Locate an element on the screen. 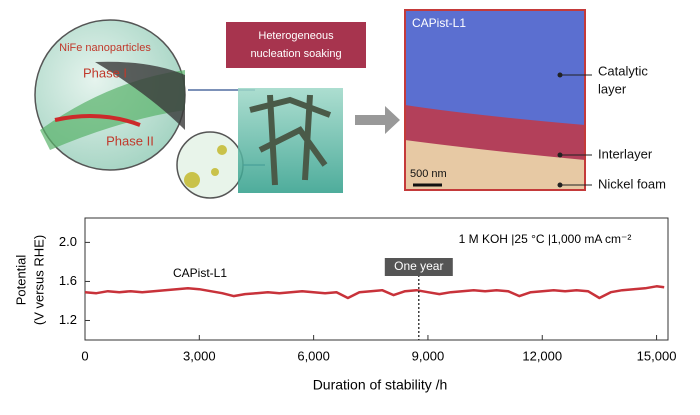  soaking-box is located at coordinates (296, 45).